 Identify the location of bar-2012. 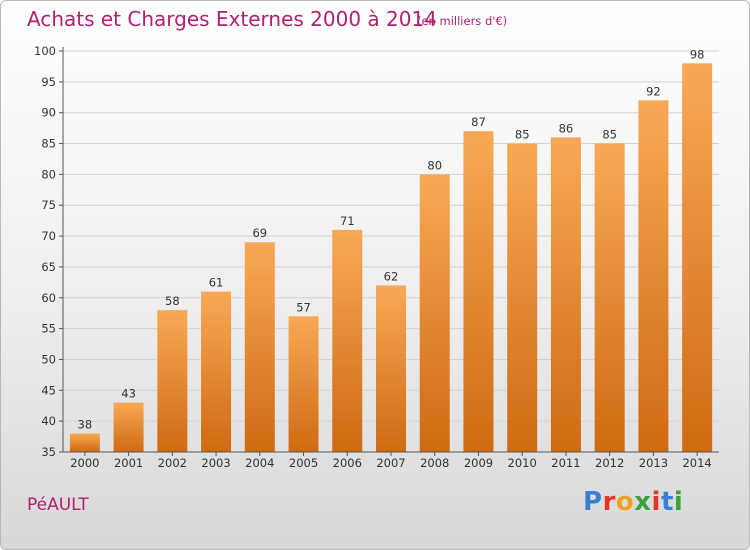
(609, 298).